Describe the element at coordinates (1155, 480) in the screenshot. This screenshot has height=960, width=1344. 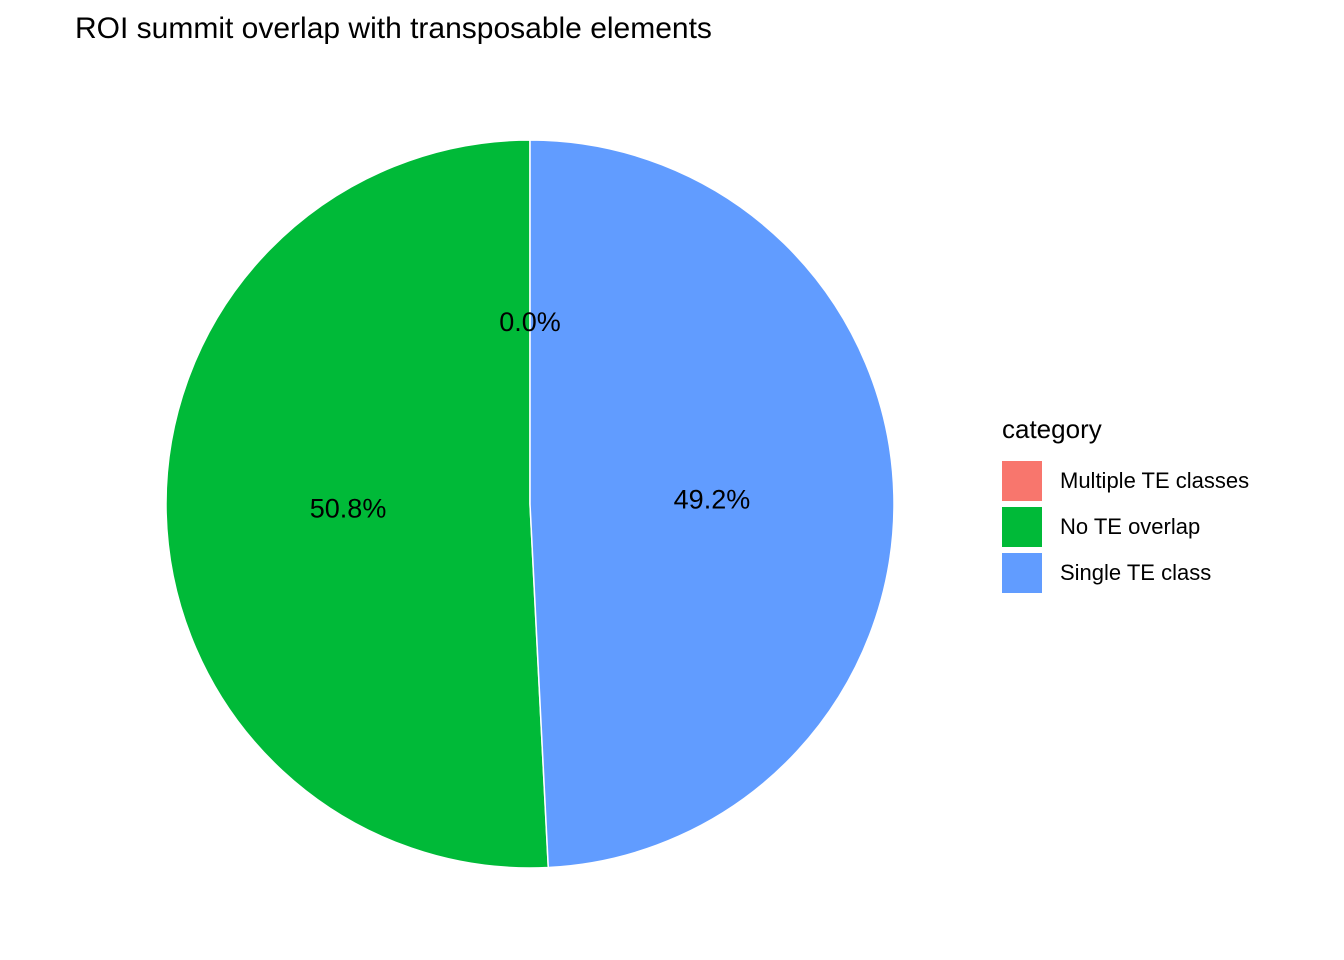
I see `legend-label-multiple-te-classes: Multiple TE classes` at that location.